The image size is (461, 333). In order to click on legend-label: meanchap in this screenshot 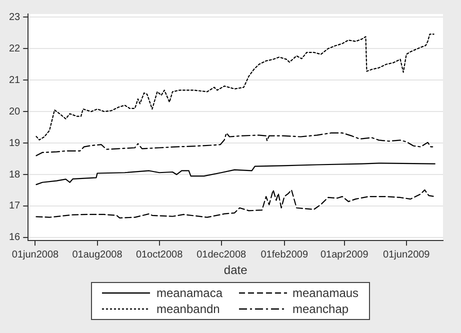, I will do `click(320, 309)`.